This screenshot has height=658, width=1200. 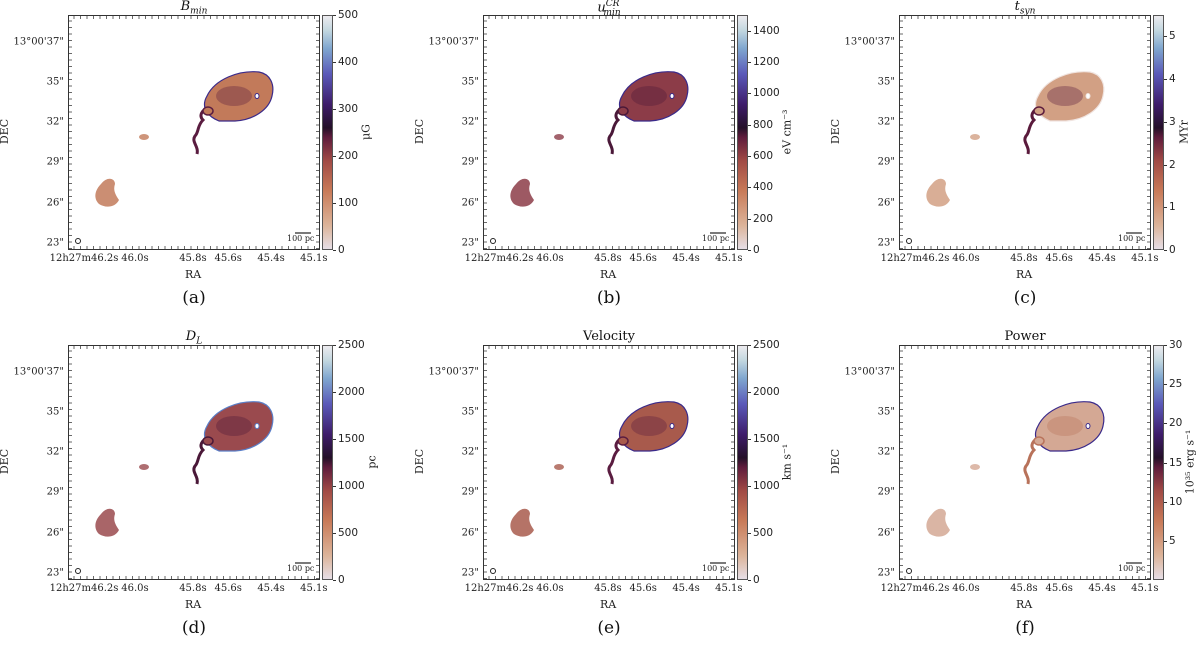 I want to click on title-subscript: min, so click(x=199, y=11).